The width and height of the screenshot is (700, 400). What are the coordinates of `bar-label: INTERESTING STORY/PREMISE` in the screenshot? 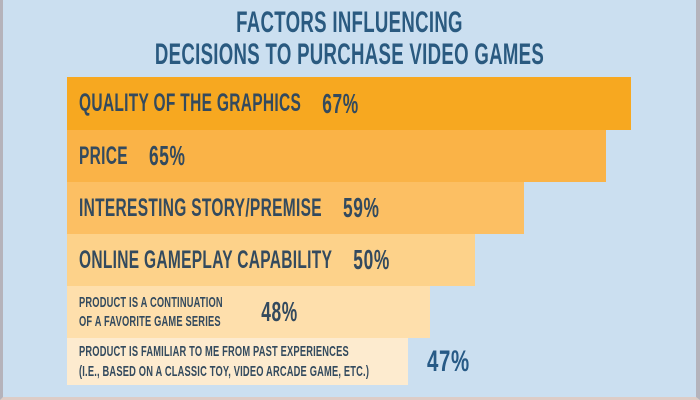 It's located at (200, 207).